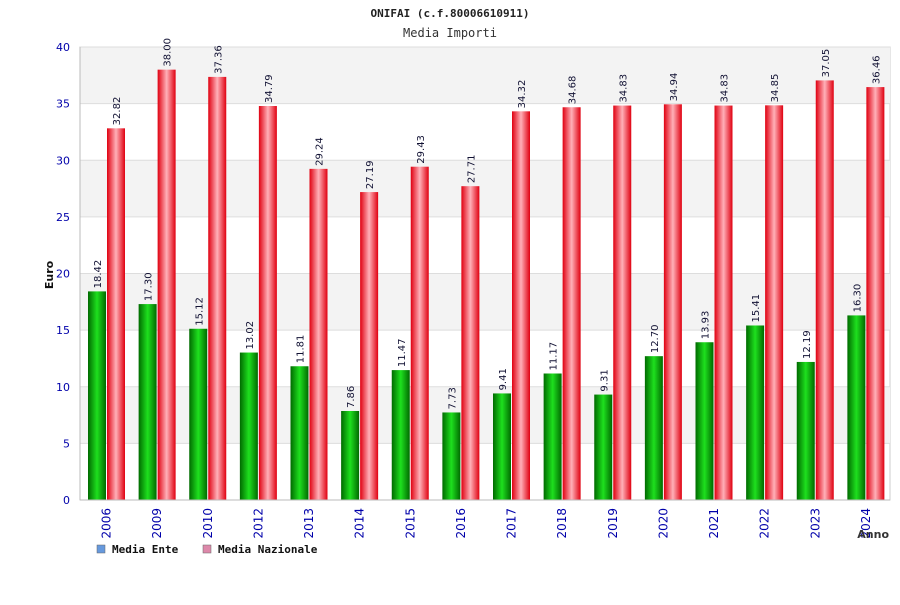 The width and height of the screenshot is (900, 605). Describe the element at coordinates (522, 94) in the screenshot. I see `bar-value-label: 34.32` at that location.